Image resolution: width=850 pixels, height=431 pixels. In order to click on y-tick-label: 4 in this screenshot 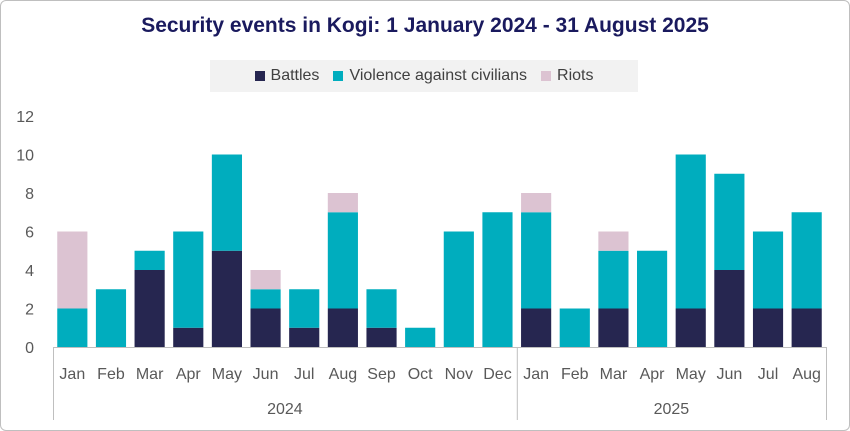, I will do `click(29, 271)`.